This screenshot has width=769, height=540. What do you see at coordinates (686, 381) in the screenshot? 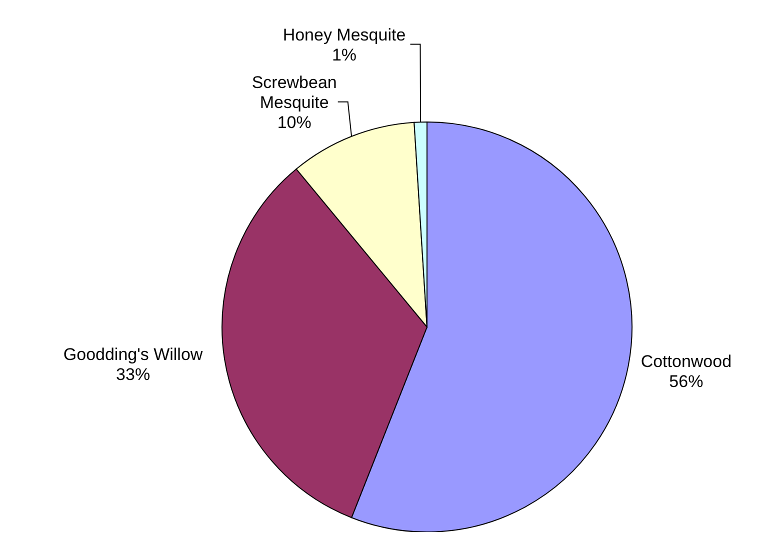
I see `data-label: 56%` at bounding box center [686, 381].